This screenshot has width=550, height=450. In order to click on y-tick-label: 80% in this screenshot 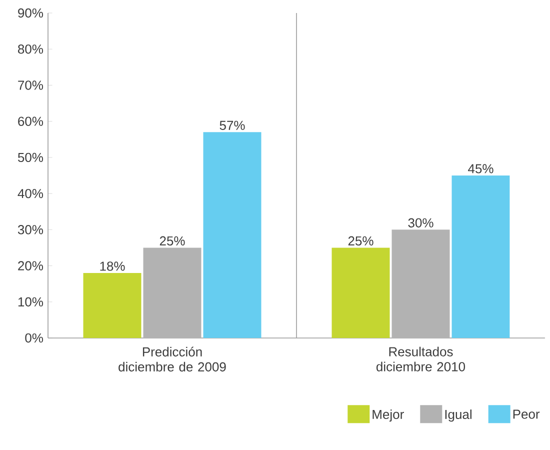, I will do `click(31, 49)`.